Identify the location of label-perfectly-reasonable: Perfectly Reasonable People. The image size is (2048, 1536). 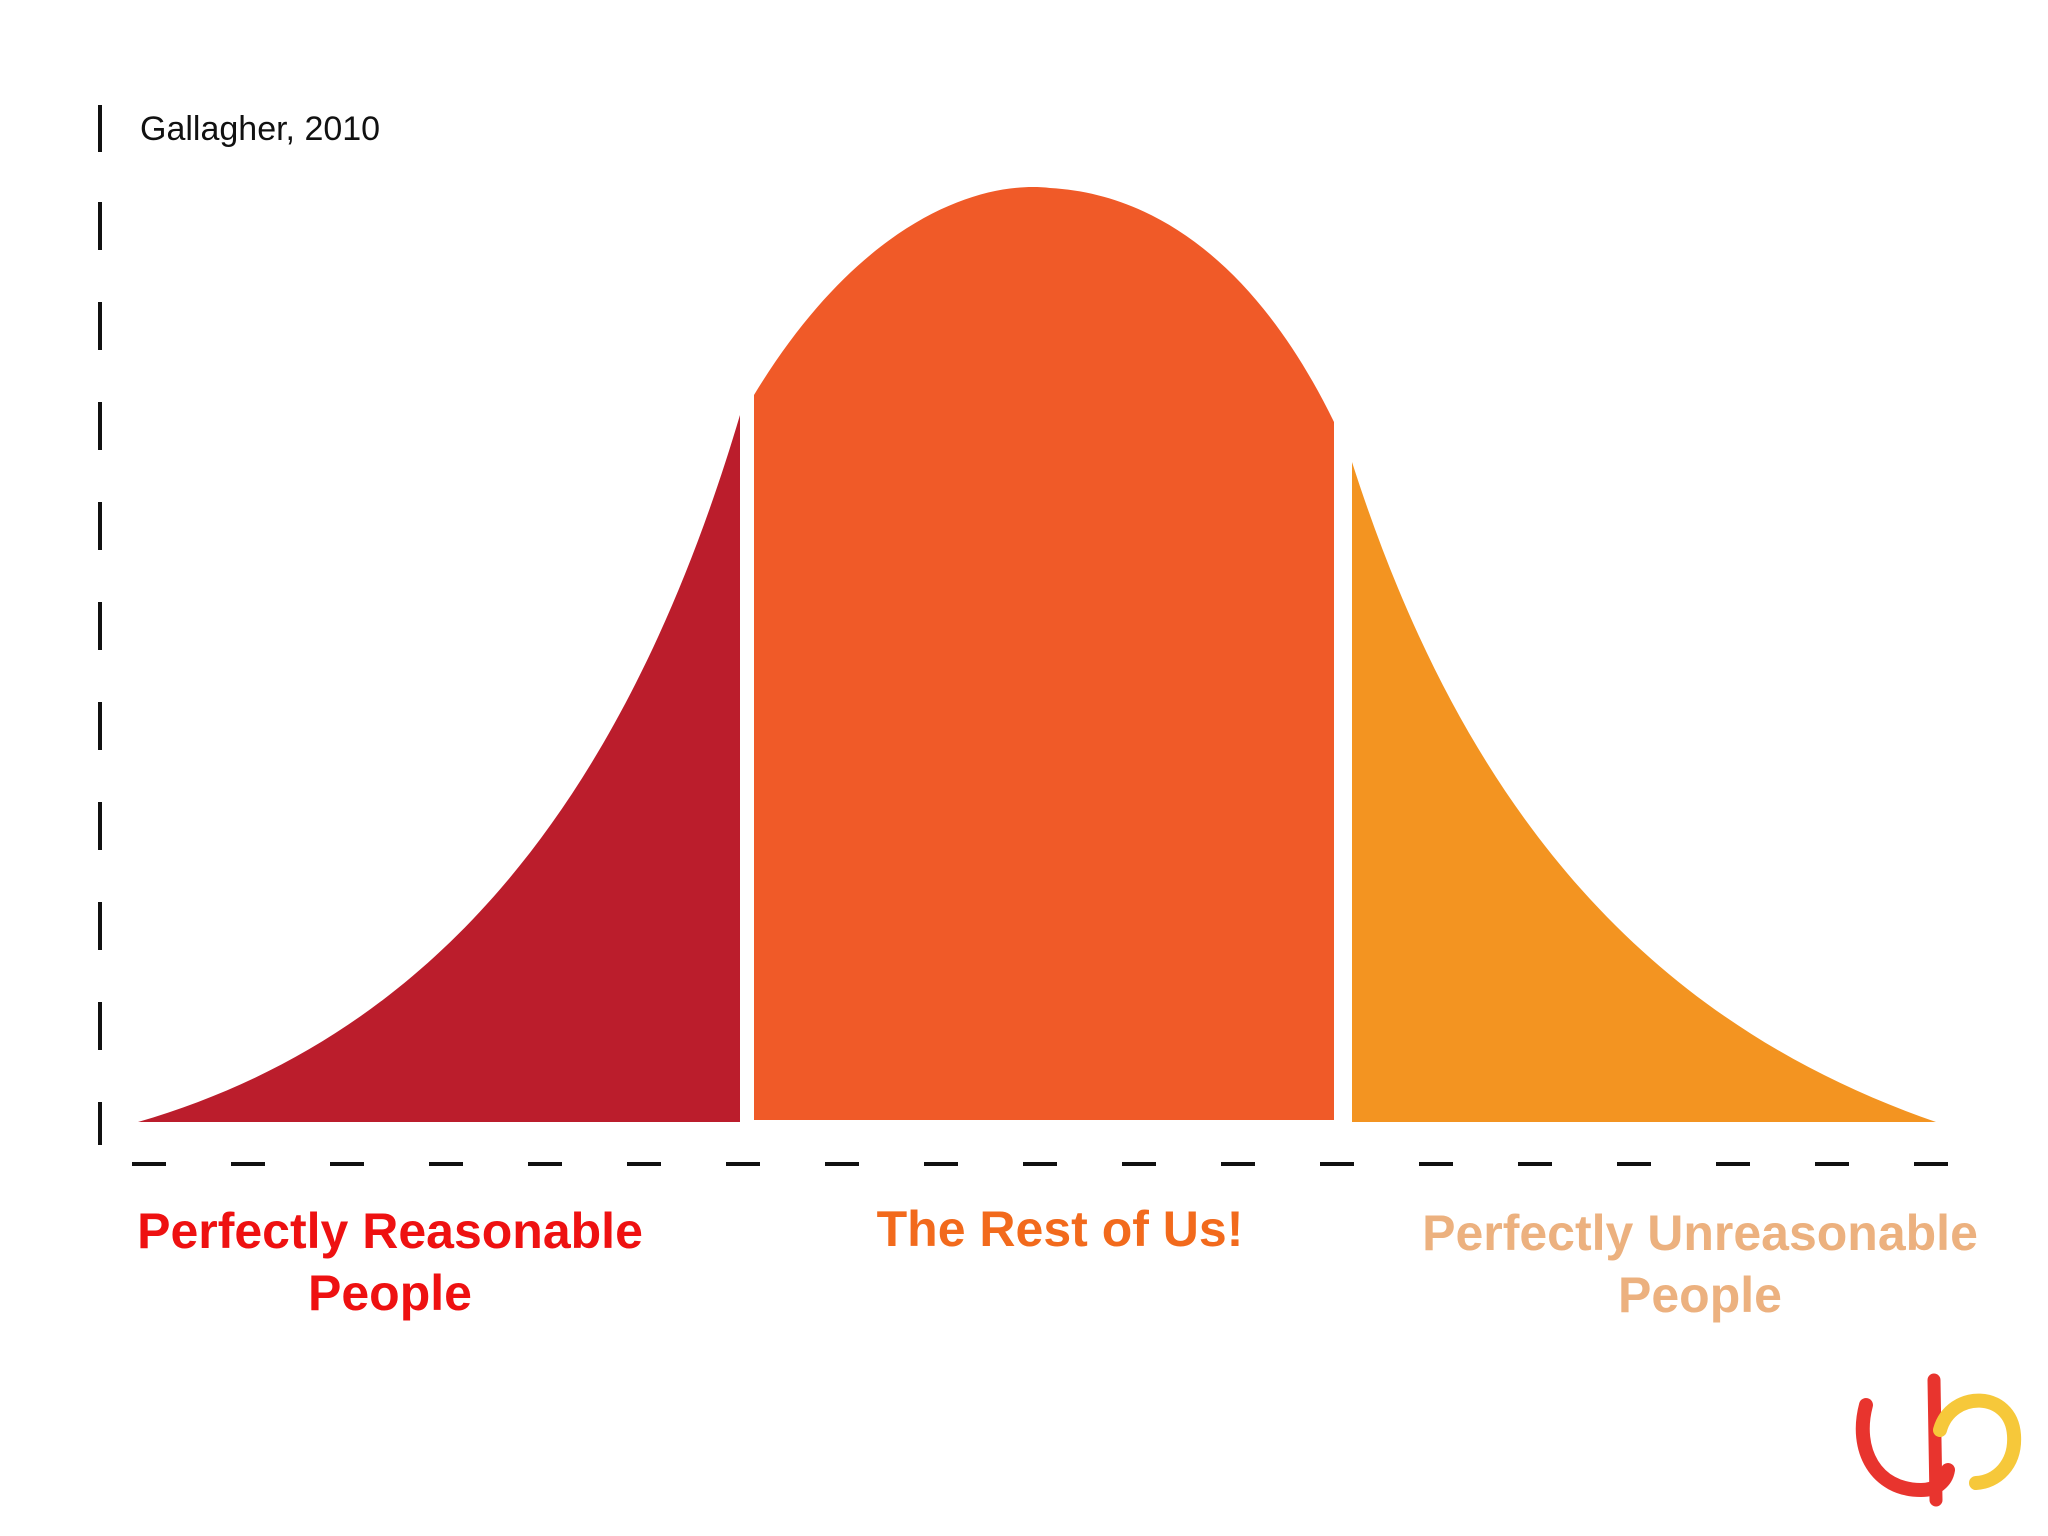
(390, 1262).